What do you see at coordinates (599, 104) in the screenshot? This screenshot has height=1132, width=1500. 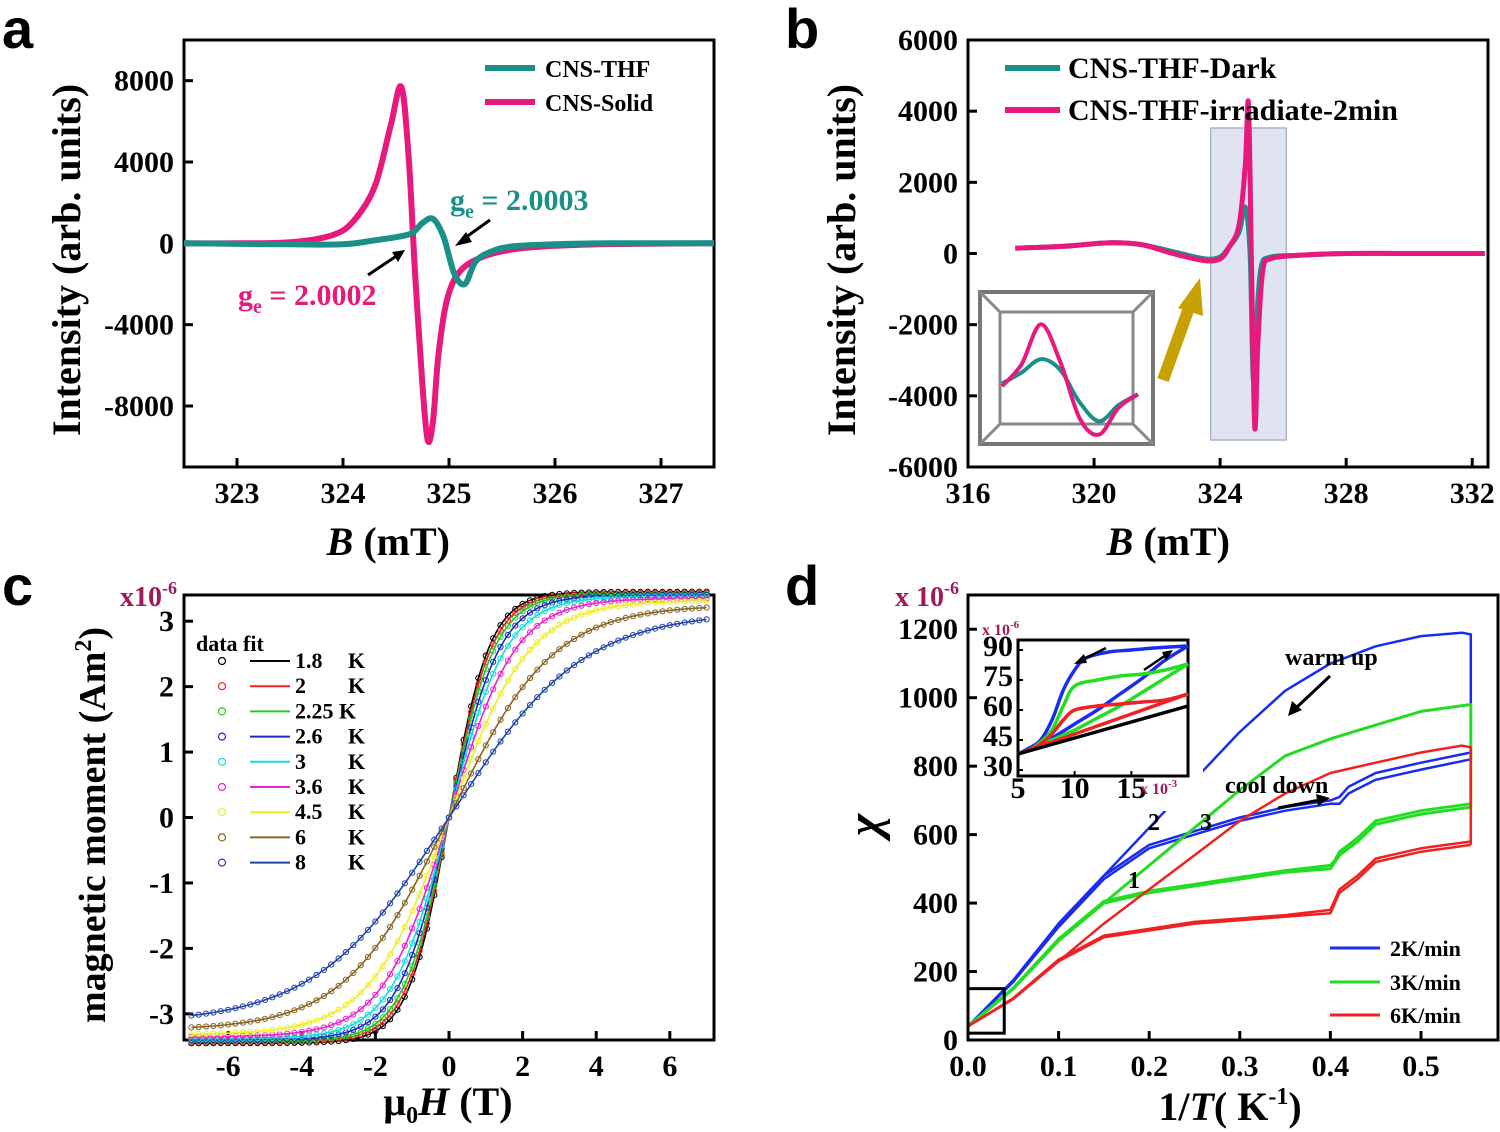 I see `legend-label-cns-solid: CNS-Solid` at bounding box center [599, 104].